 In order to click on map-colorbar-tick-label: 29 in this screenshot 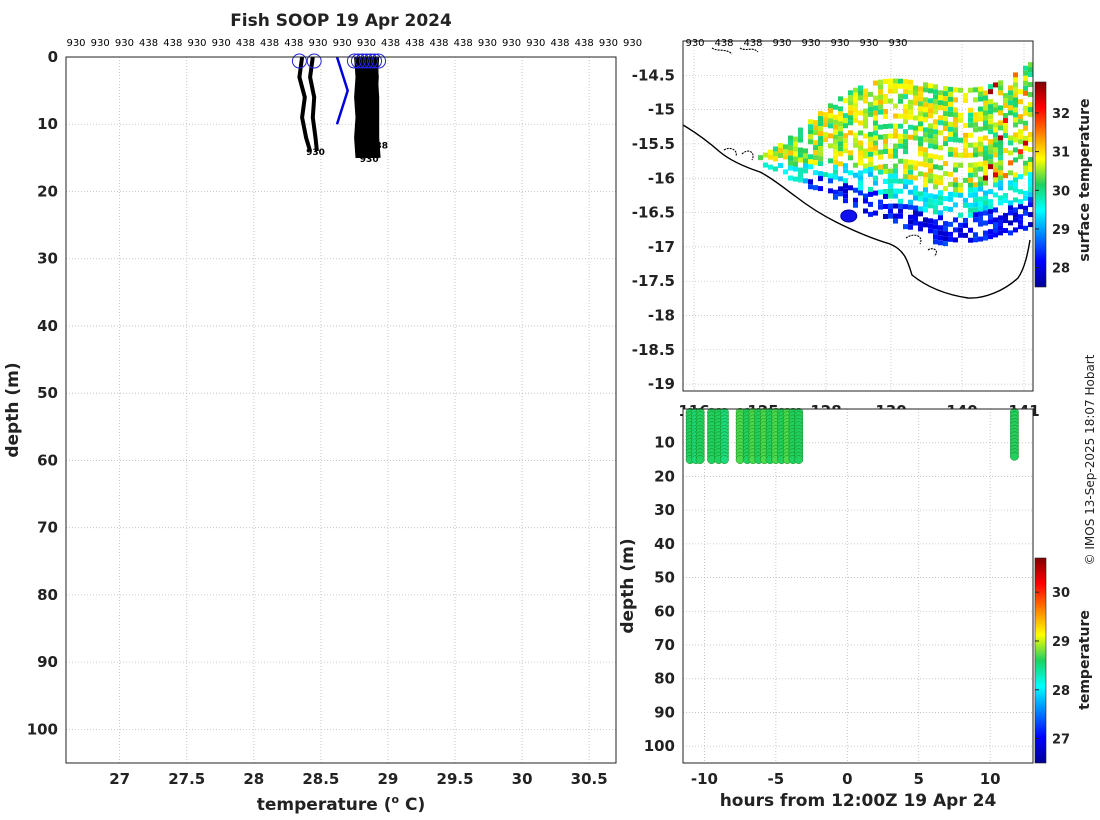, I will do `click(1061, 230)`.